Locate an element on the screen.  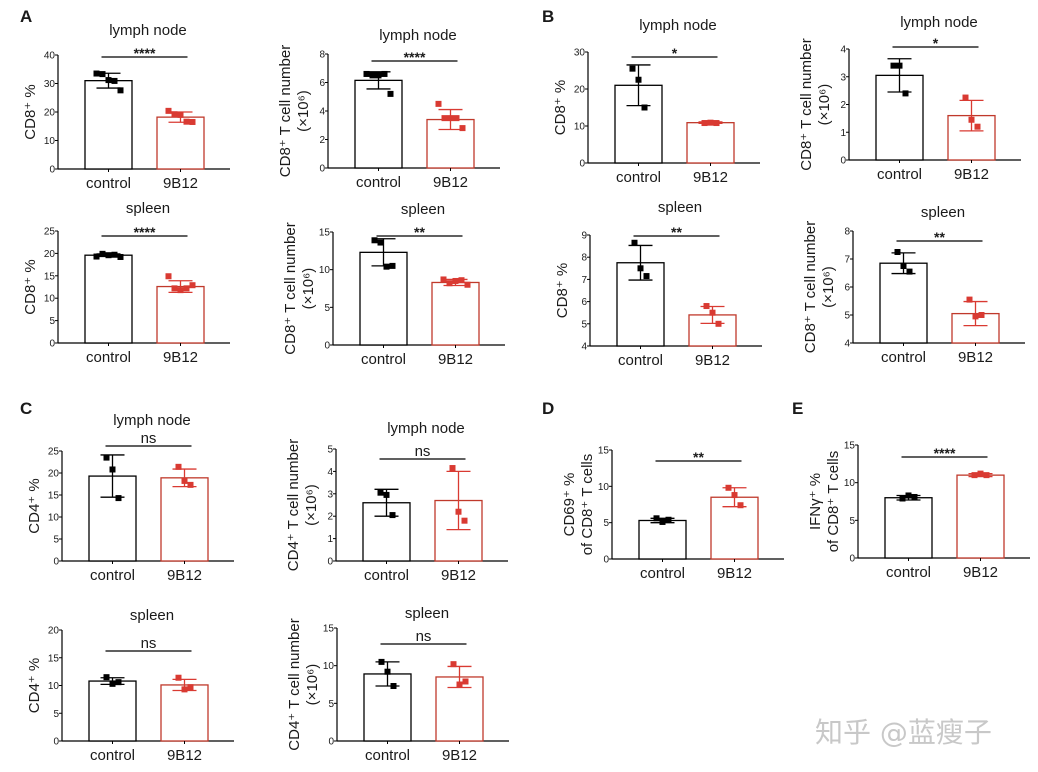
significance-label: * is located at coordinates (936, 43).